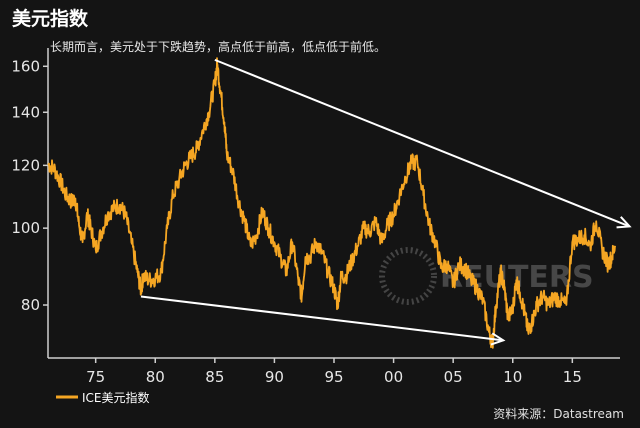  Describe the element at coordinates (512, 377) in the screenshot. I see `x-tick-label: 10` at that location.